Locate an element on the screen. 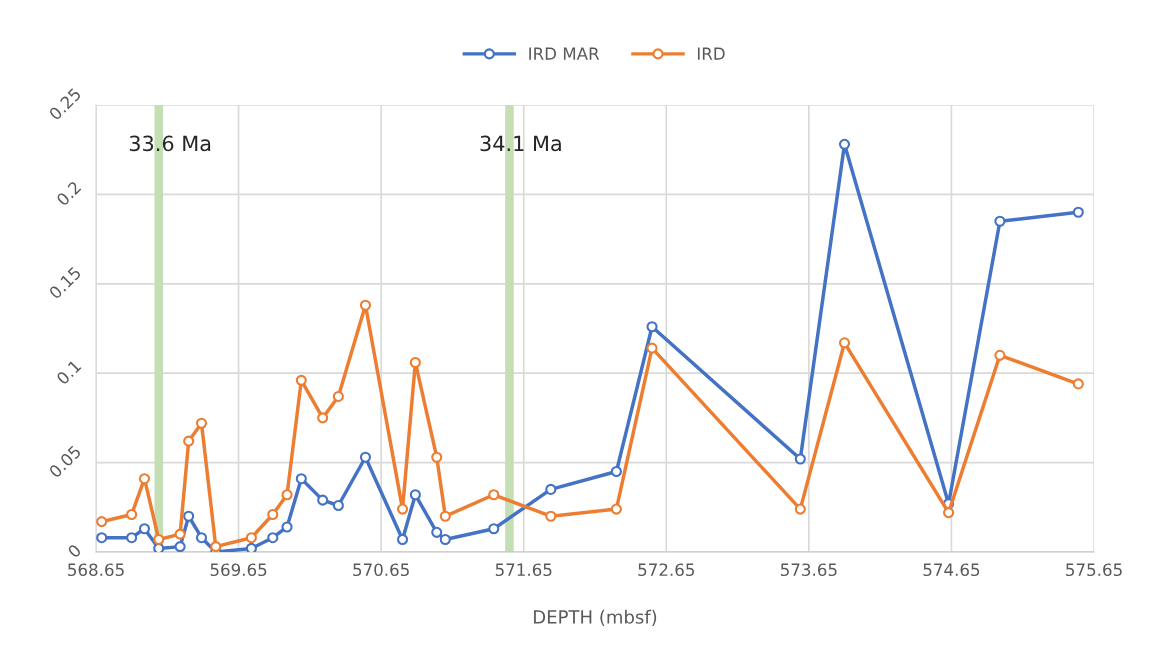 This screenshot has width=1155, height=670. x-tick-label: 574.65 is located at coordinates (951, 570).